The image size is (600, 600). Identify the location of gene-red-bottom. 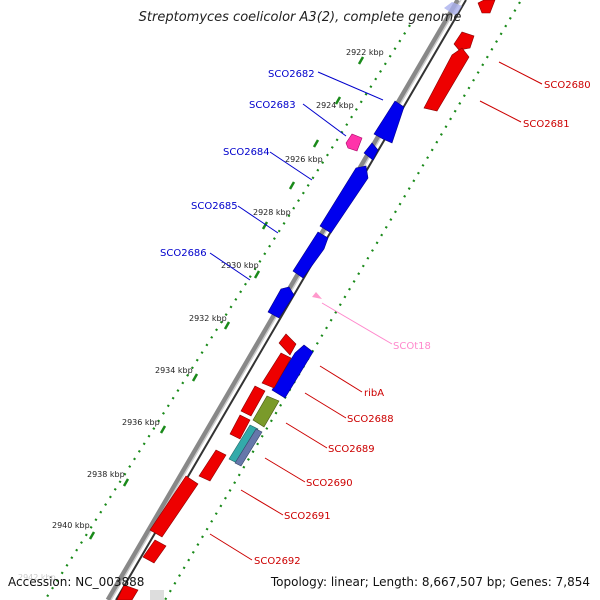
(127, 592).